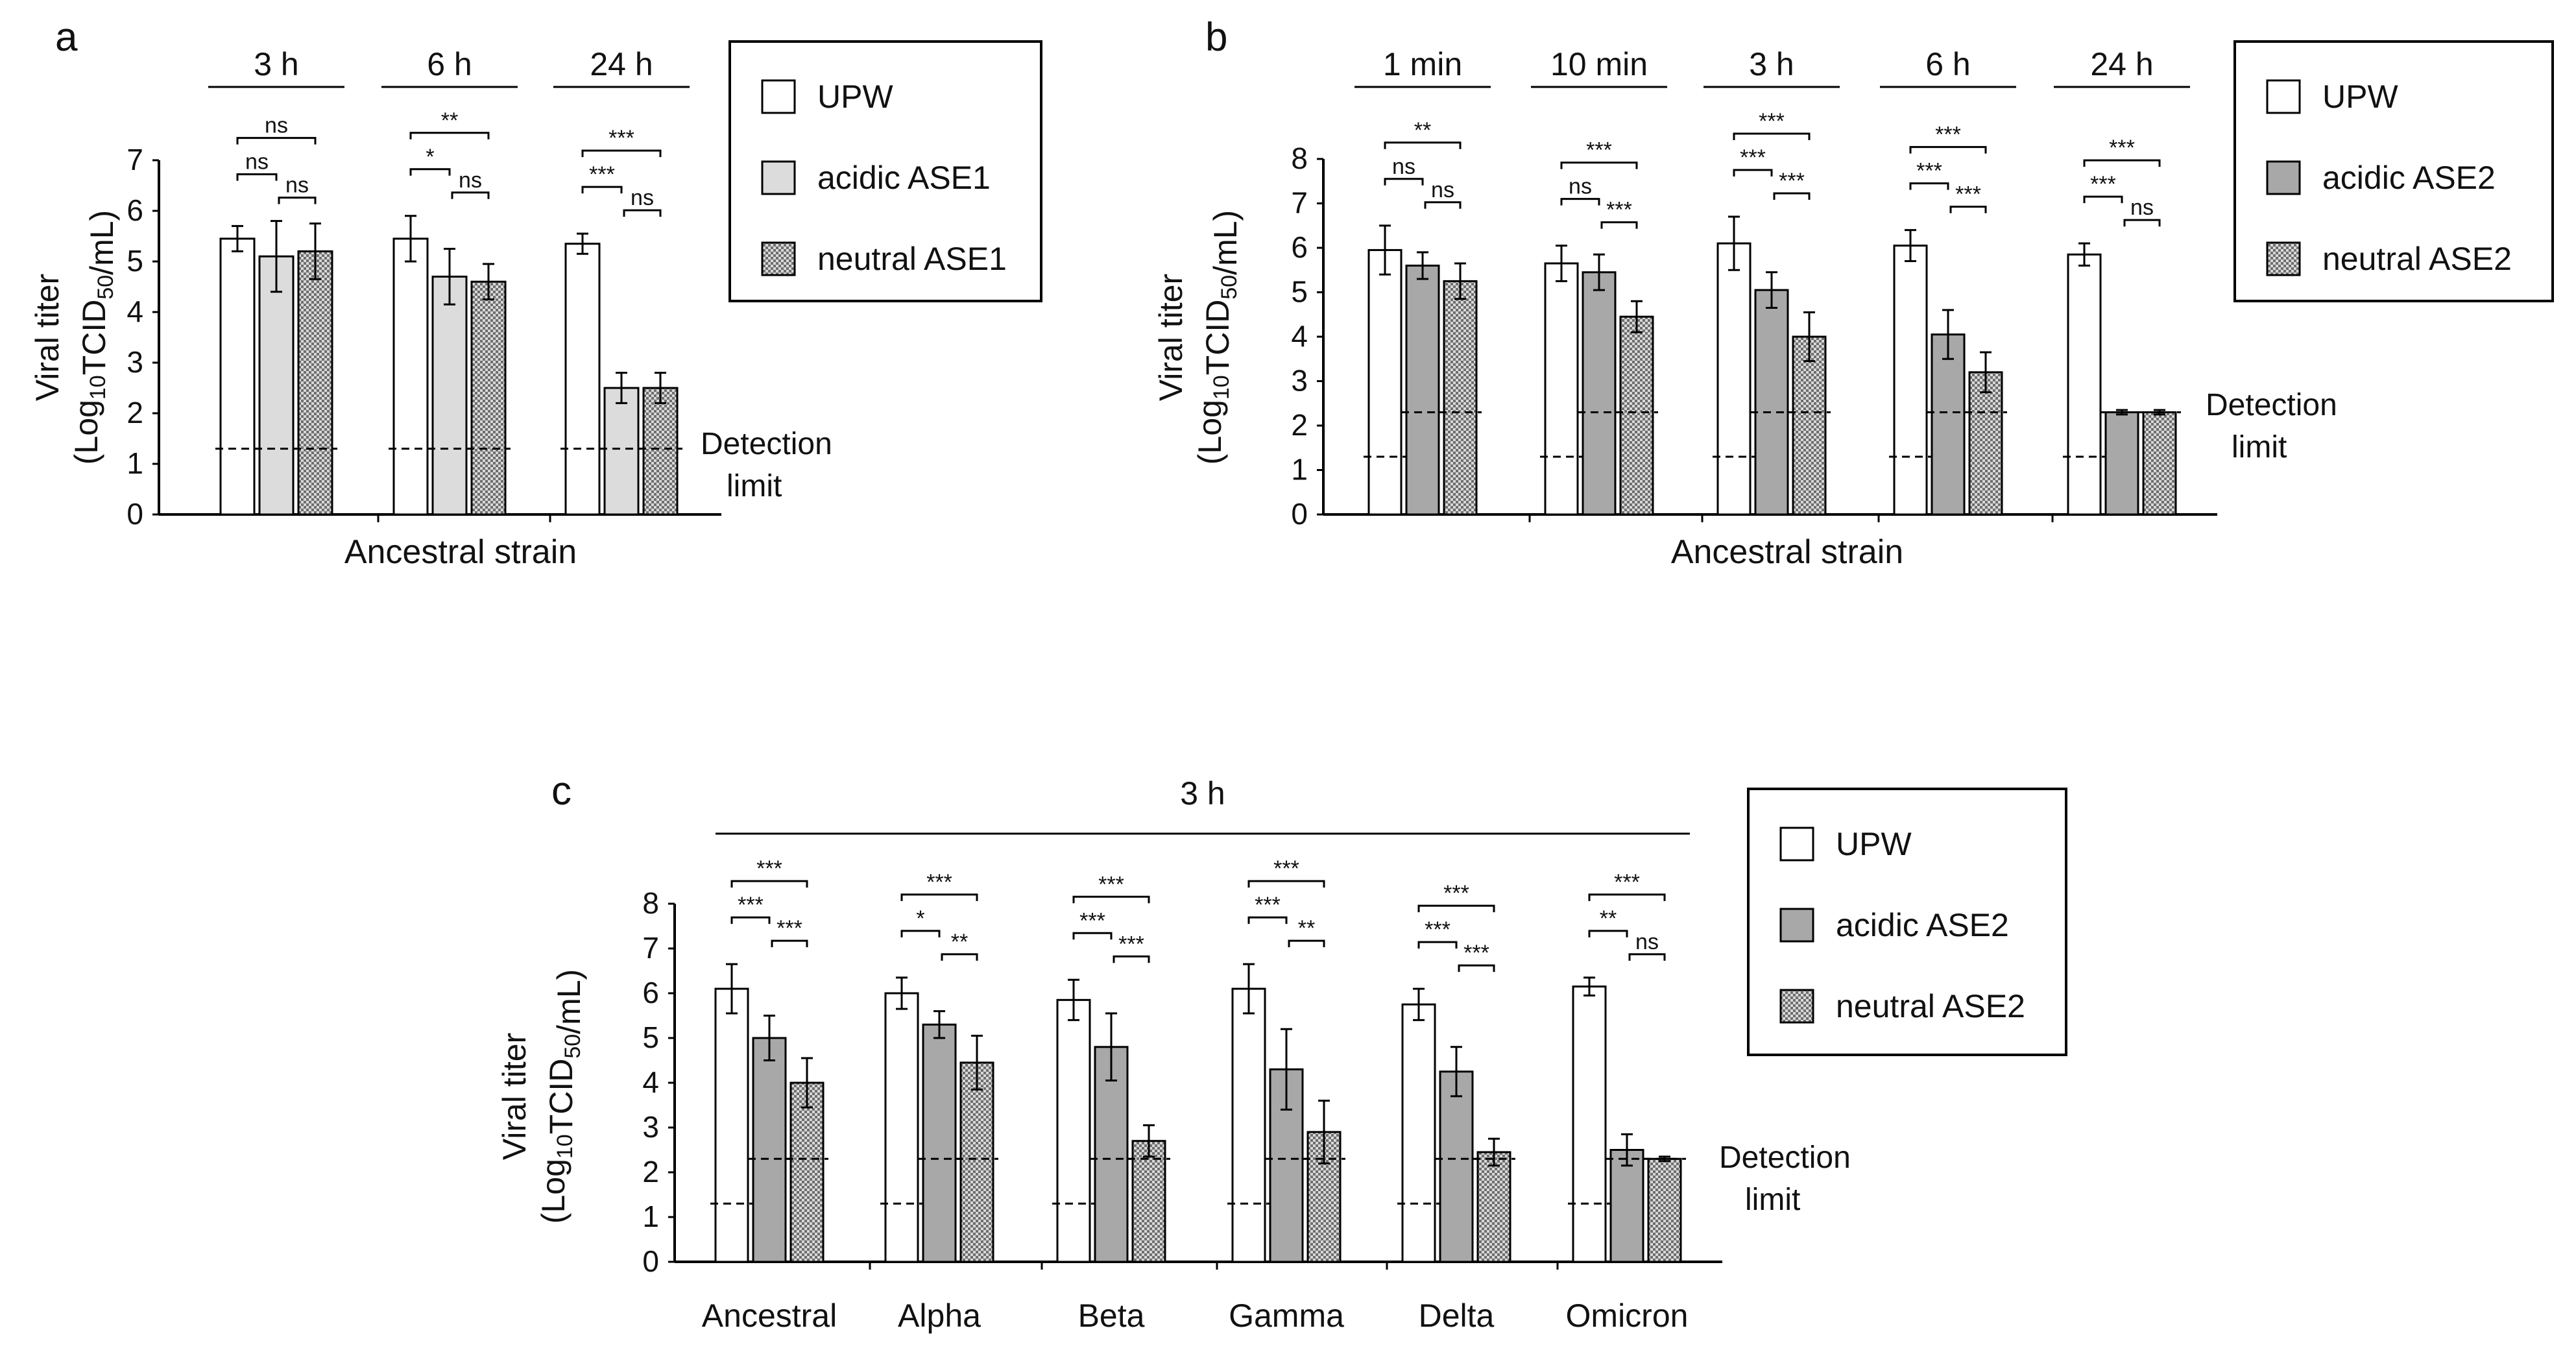  I want to click on legend-label: UPW, so click(1874, 844).